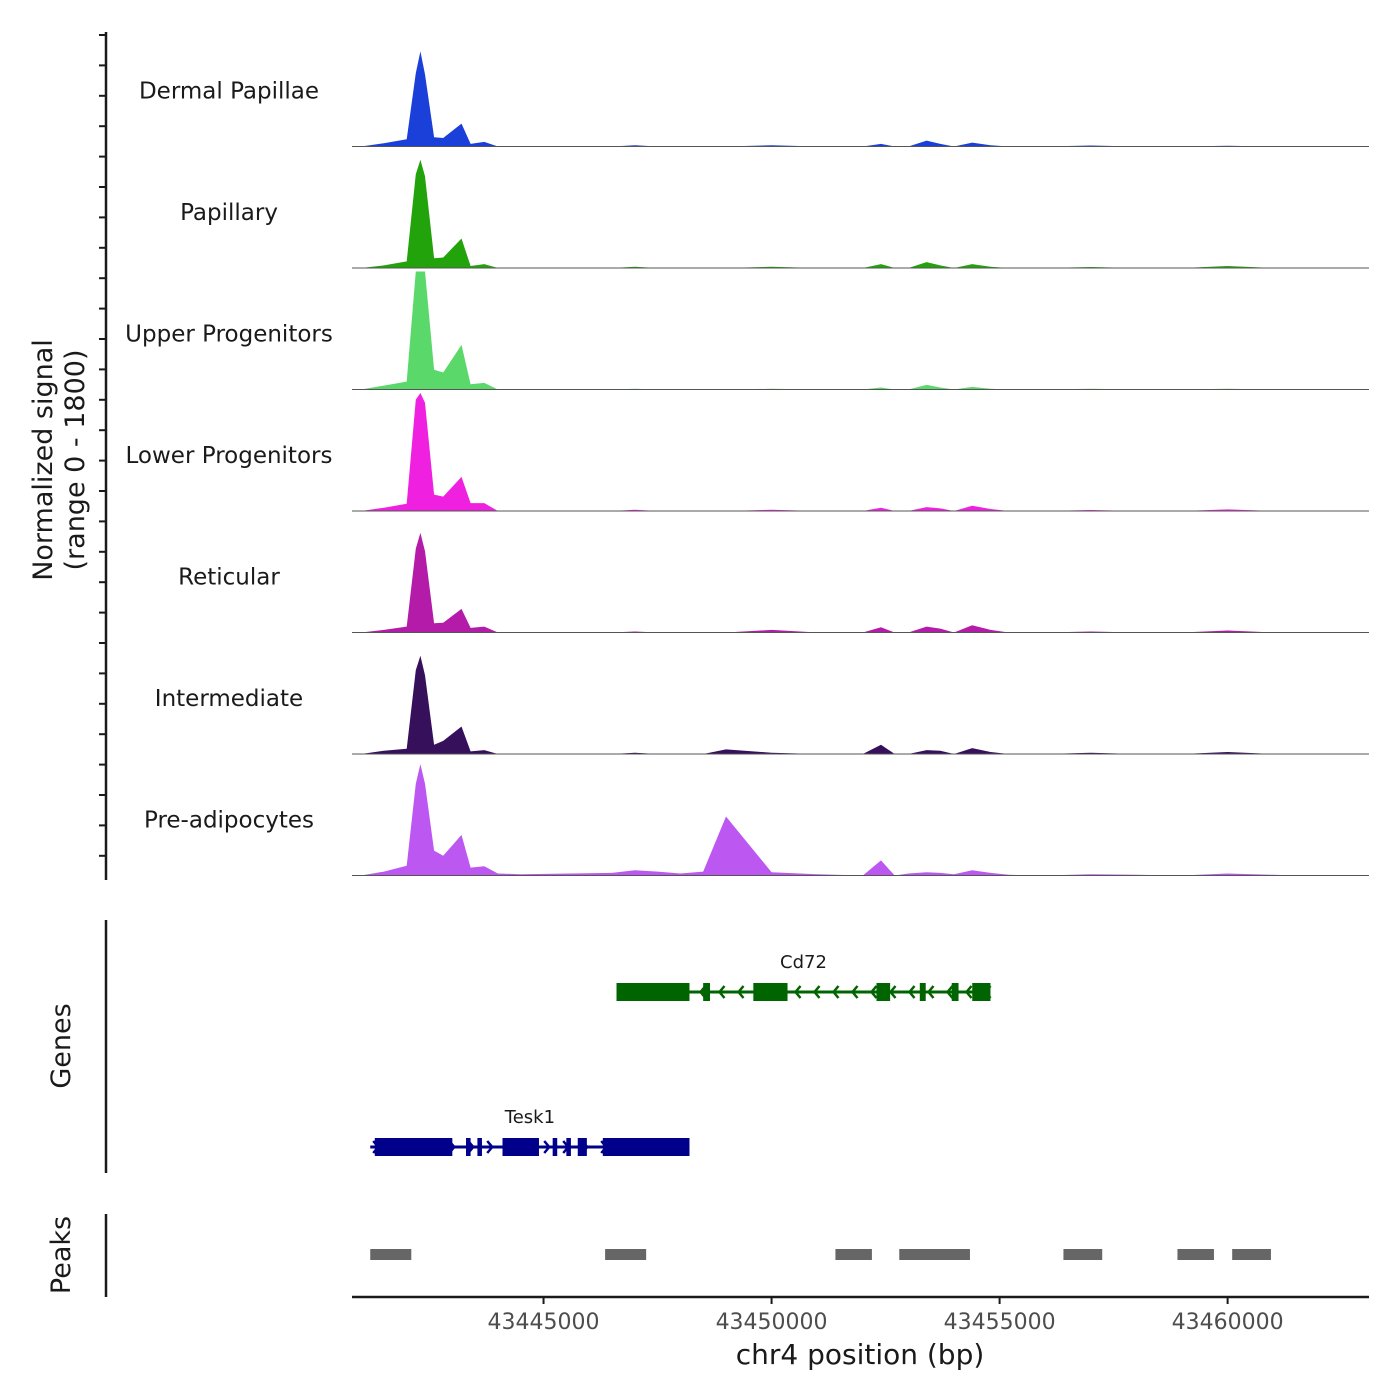 This screenshot has width=1400, height=1400. I want to click on track-upper-progenitors: Upper Progenitors, so click(747, 330).